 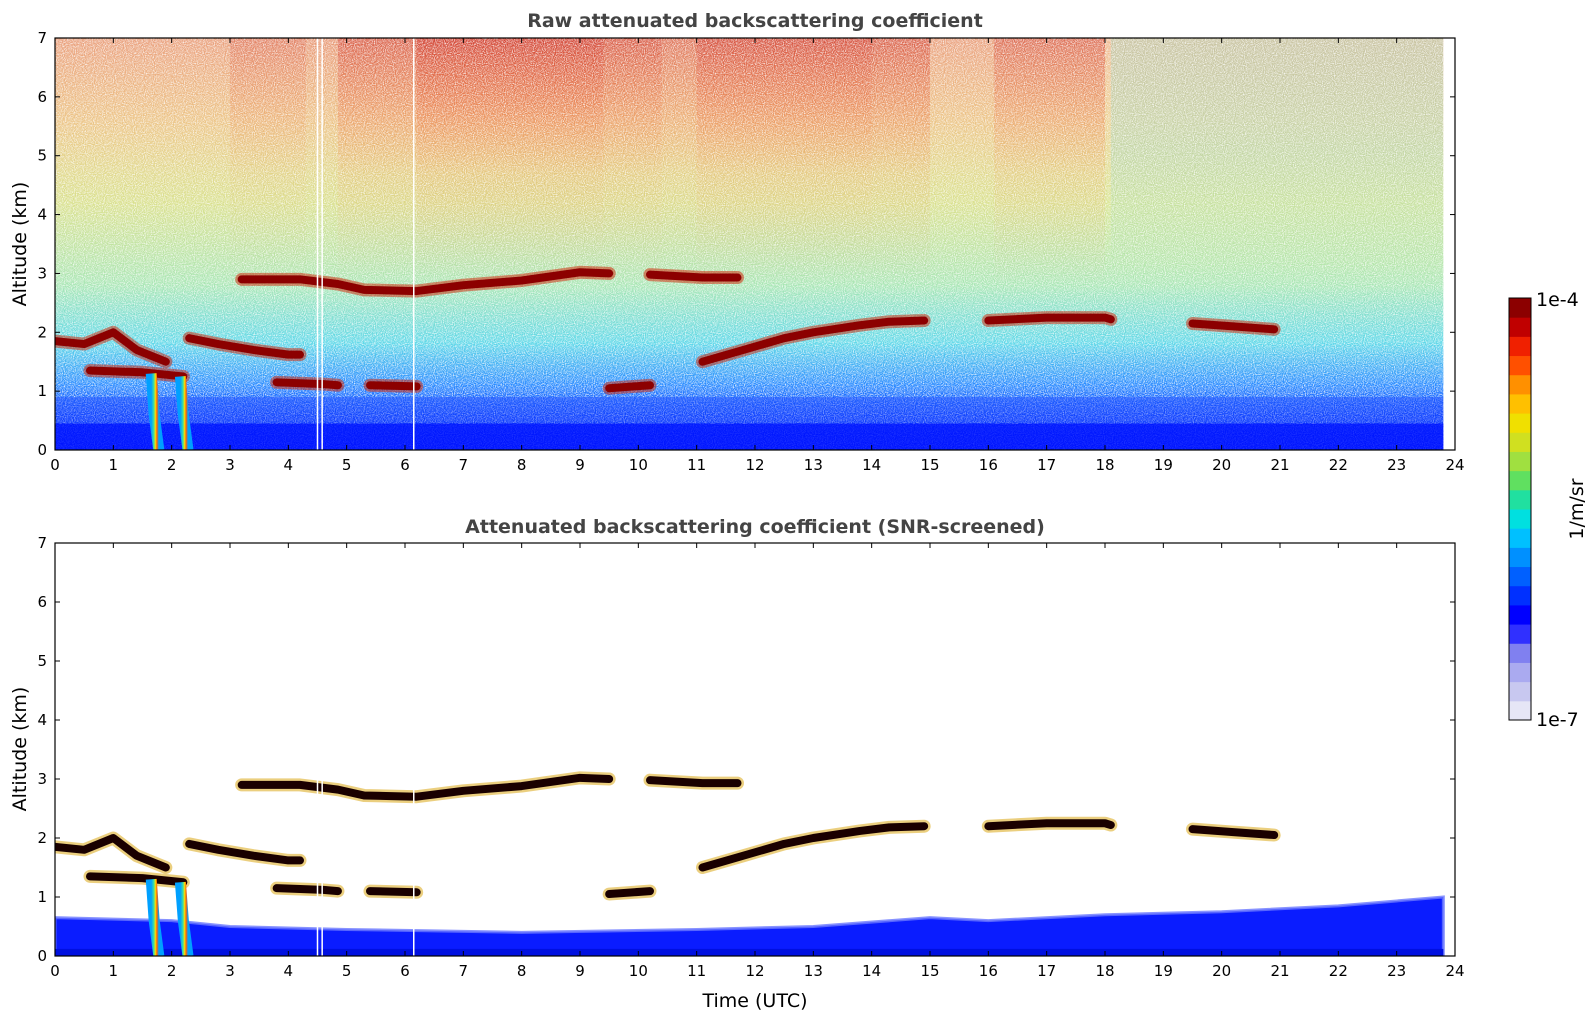 I want to click on no-data-region, so click(x=1449, y=244).